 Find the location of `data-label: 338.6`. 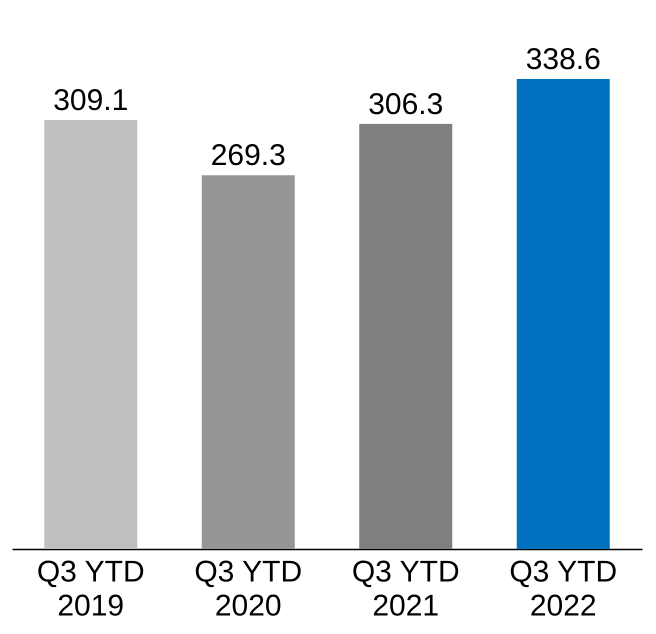

data-label: 338.6 is located at coordinates (563, 59).